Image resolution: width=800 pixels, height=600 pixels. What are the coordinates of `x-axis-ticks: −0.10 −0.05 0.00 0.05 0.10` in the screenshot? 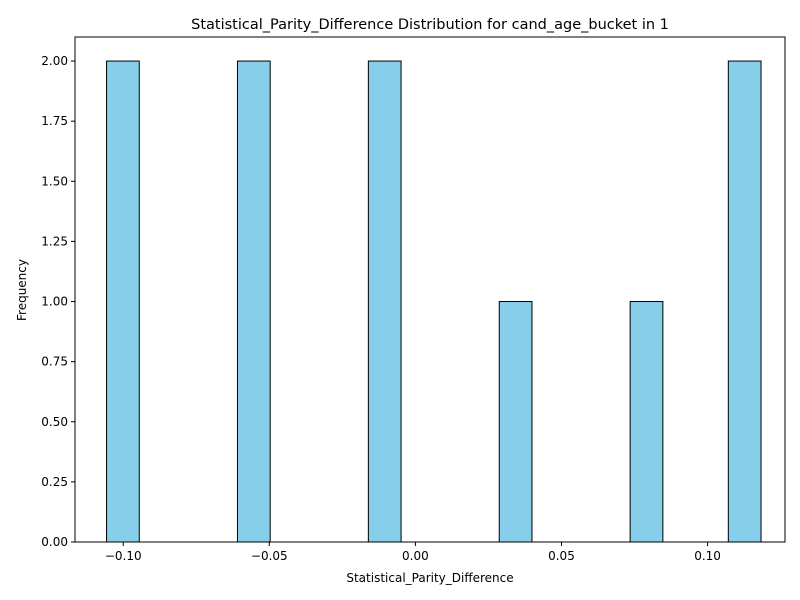 It's located at (413, 552).